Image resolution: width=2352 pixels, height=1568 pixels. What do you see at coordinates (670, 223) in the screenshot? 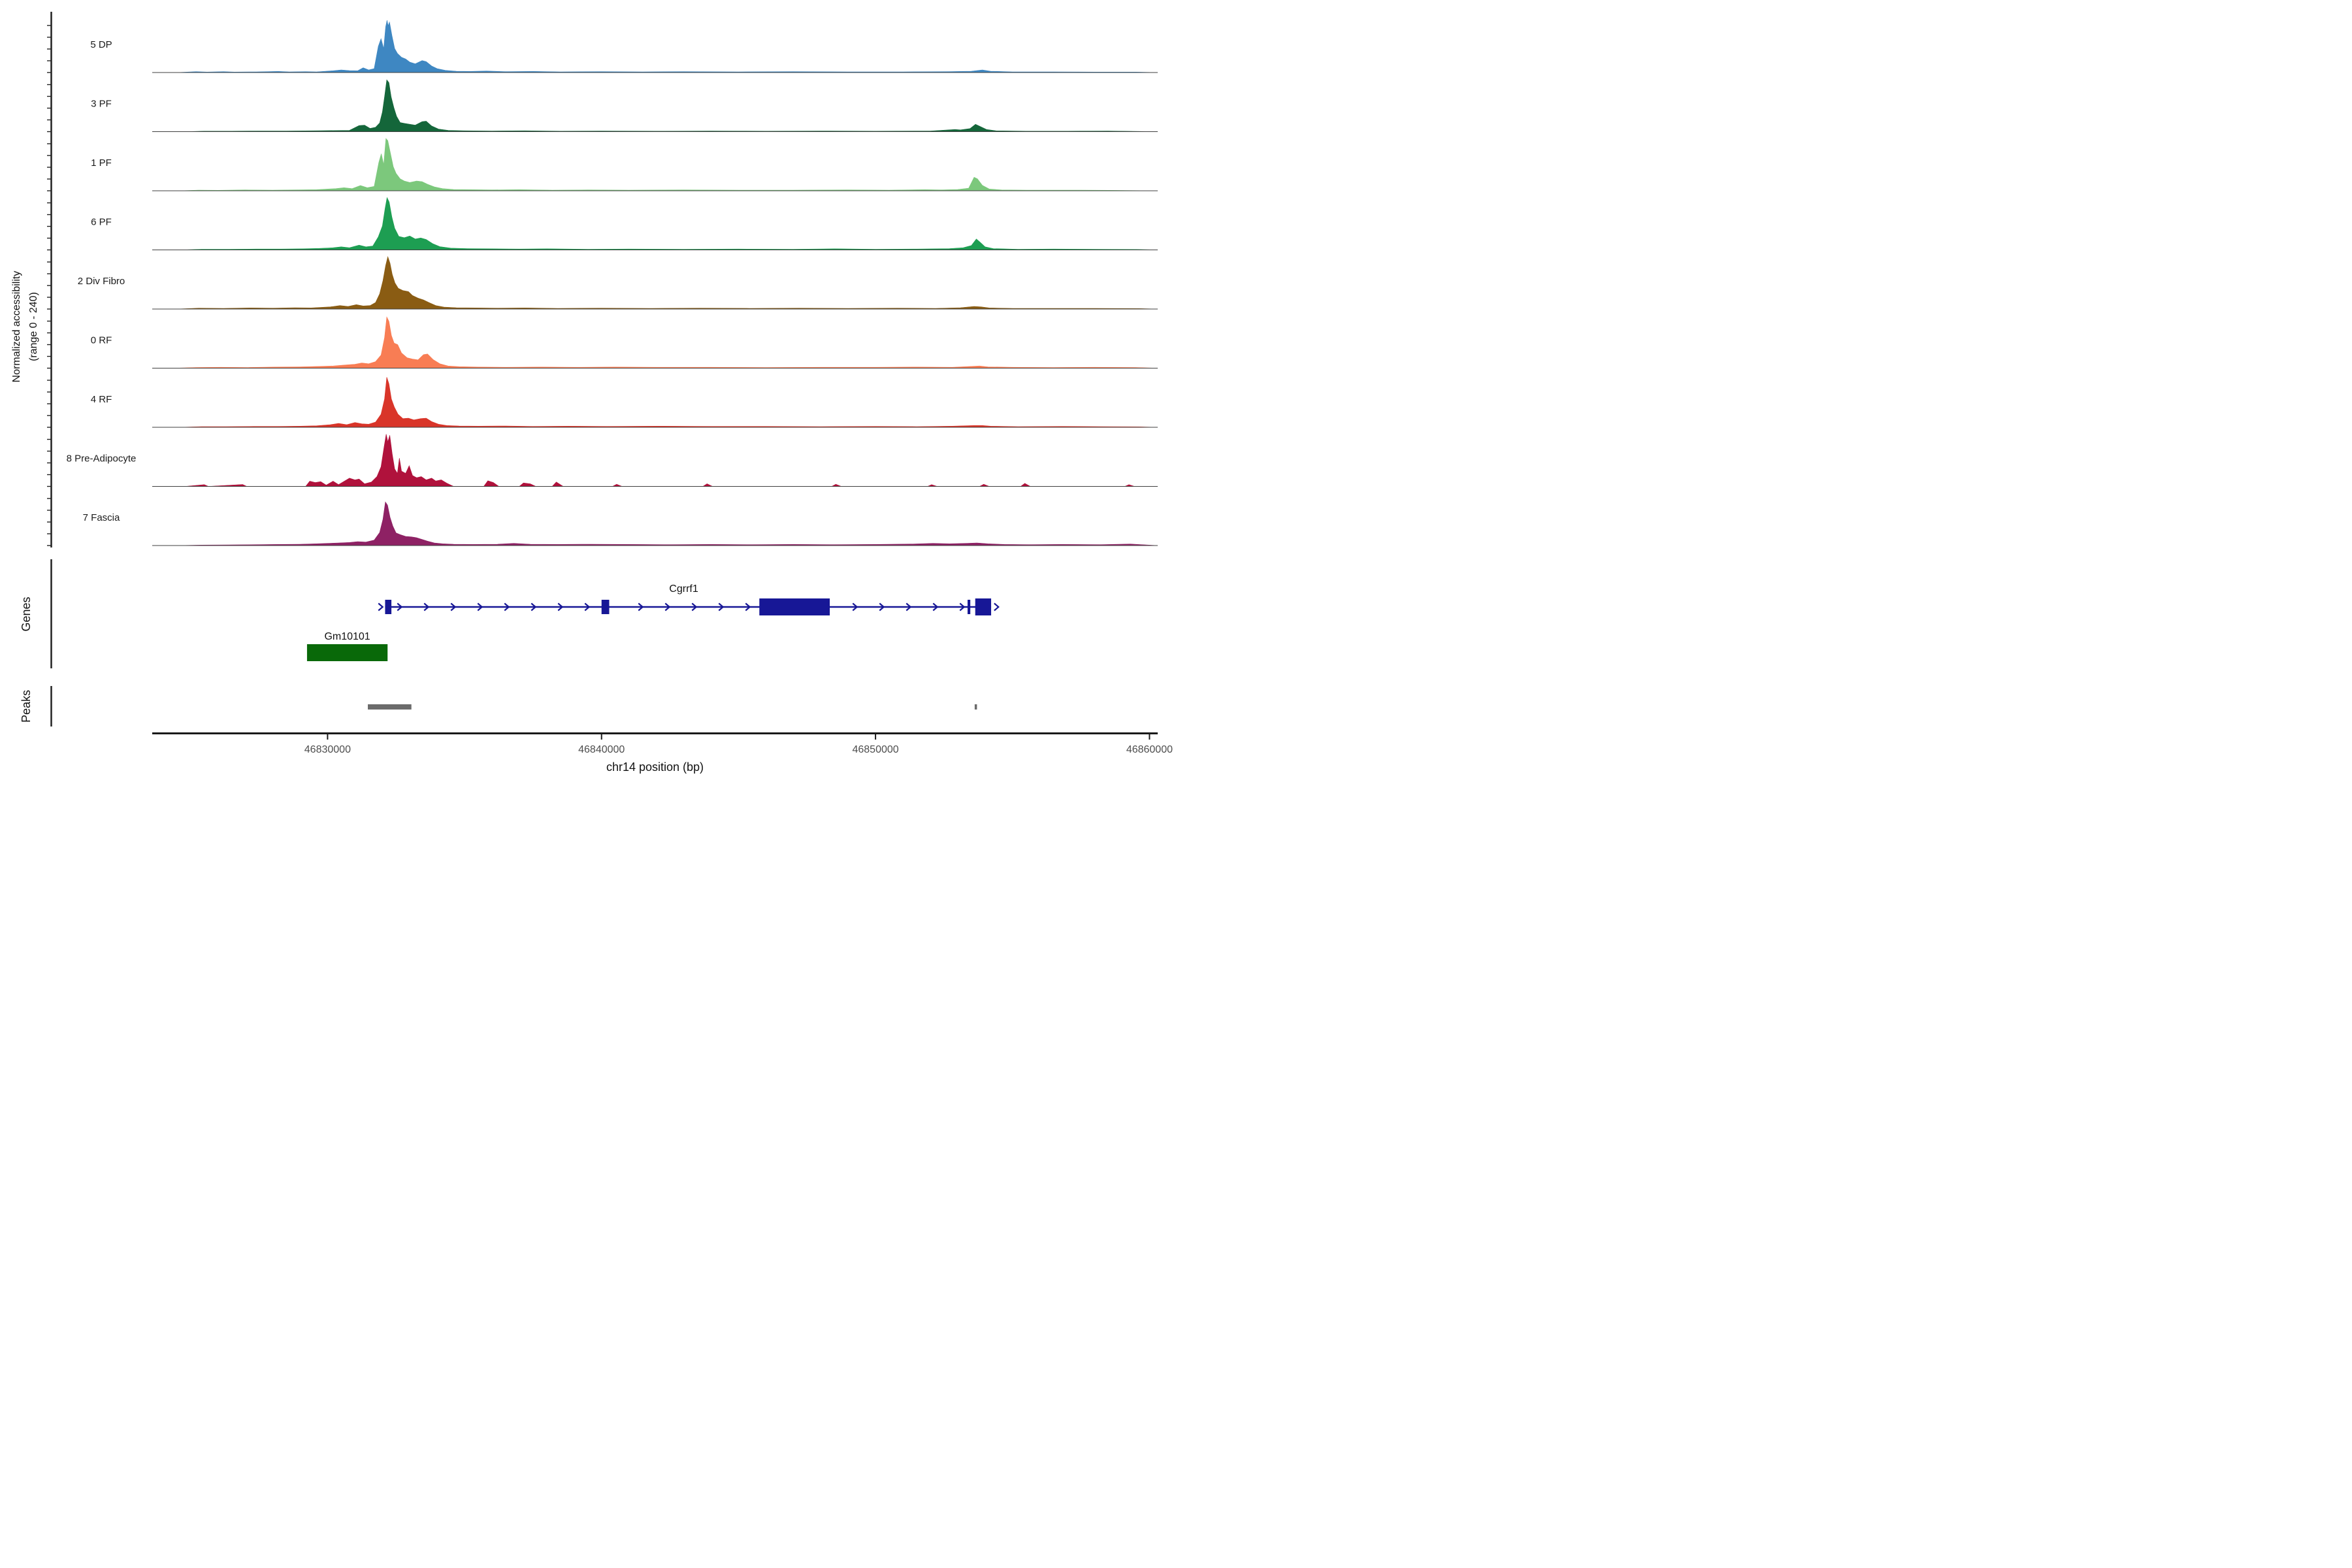
I see `track-area-6-pf` at bounding box center [670, 223].